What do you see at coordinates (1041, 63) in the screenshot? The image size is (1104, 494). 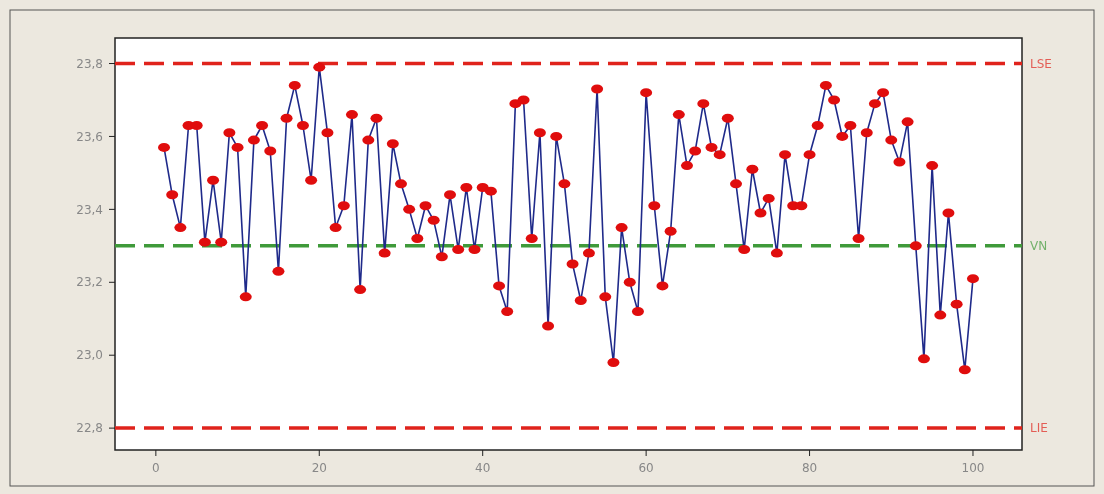 I see `ref-line-label: LSE` at bounding box center [1041, 63].